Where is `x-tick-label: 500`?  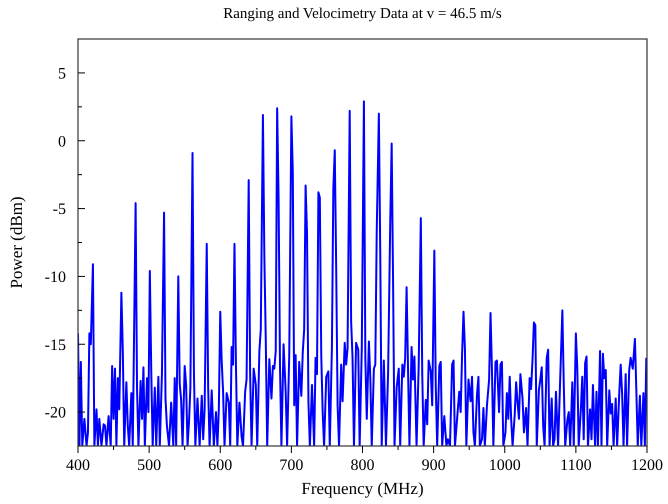
x-tick-label: 500 is located at coordinates (149, 465).